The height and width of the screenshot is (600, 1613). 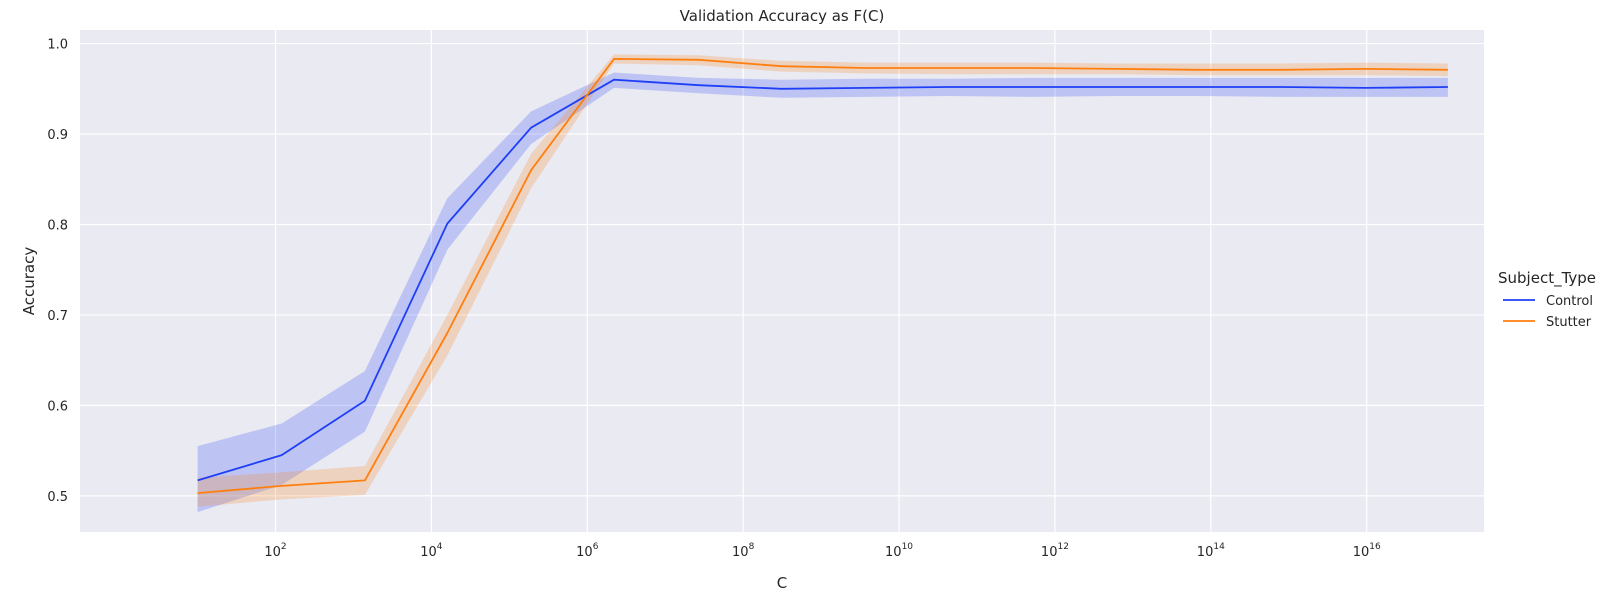 What do you see at coordinates (57, 225) in the screenshot?
I see `y-tick-label: 0.8` at bounding box center [57, 225].